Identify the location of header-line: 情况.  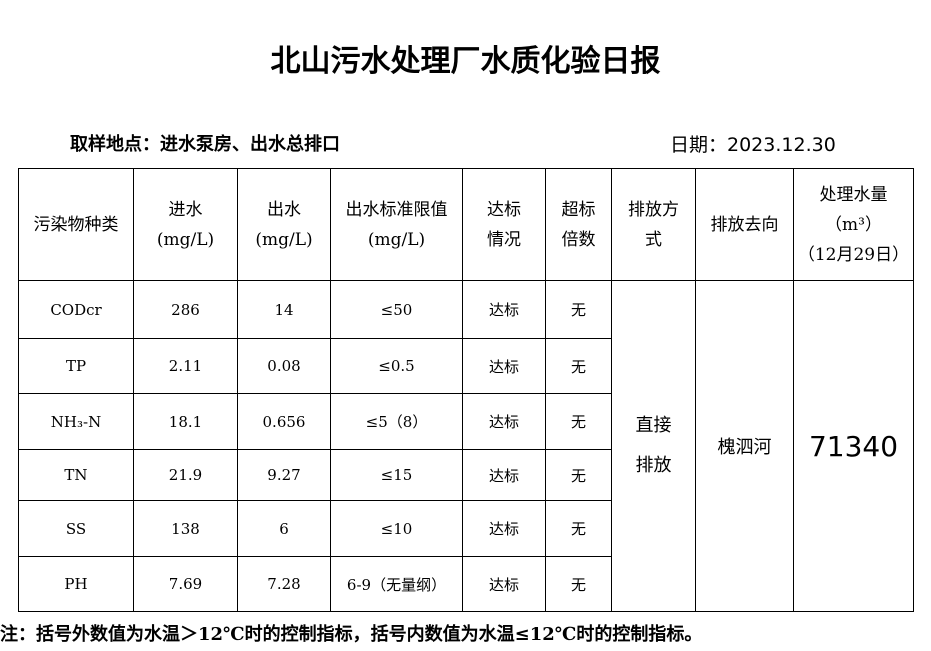
(504, 239).